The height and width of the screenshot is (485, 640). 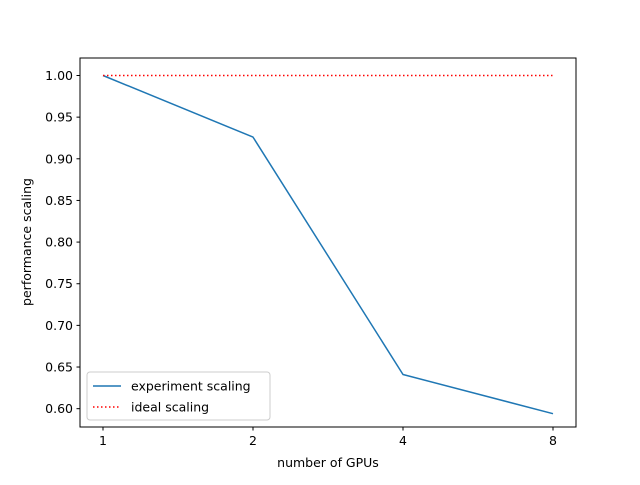 I want to click on y-tick-label: 0.60, so click(x=59, y=408).